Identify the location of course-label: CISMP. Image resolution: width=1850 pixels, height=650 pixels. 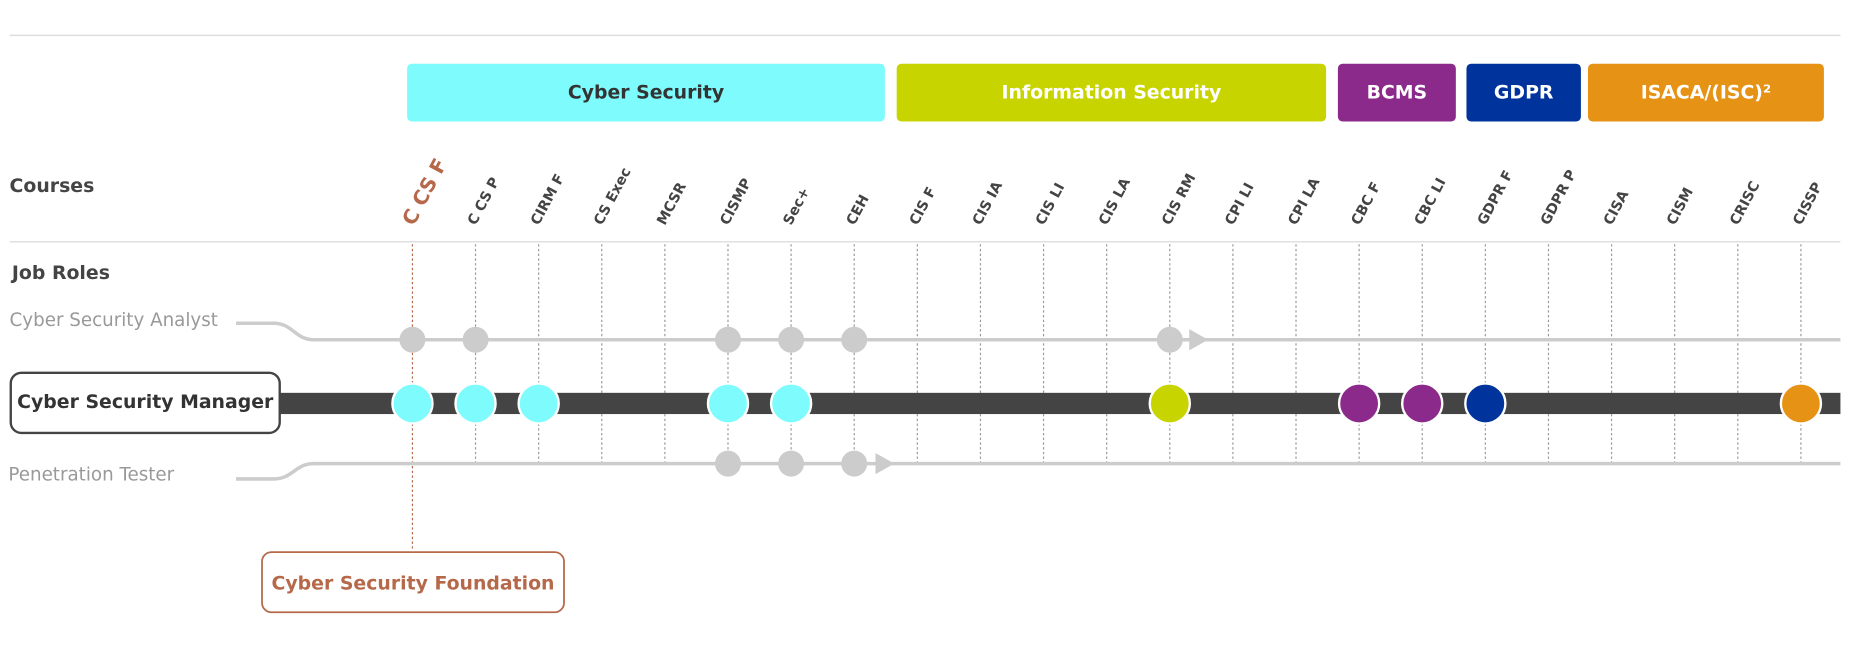
(736, 202).